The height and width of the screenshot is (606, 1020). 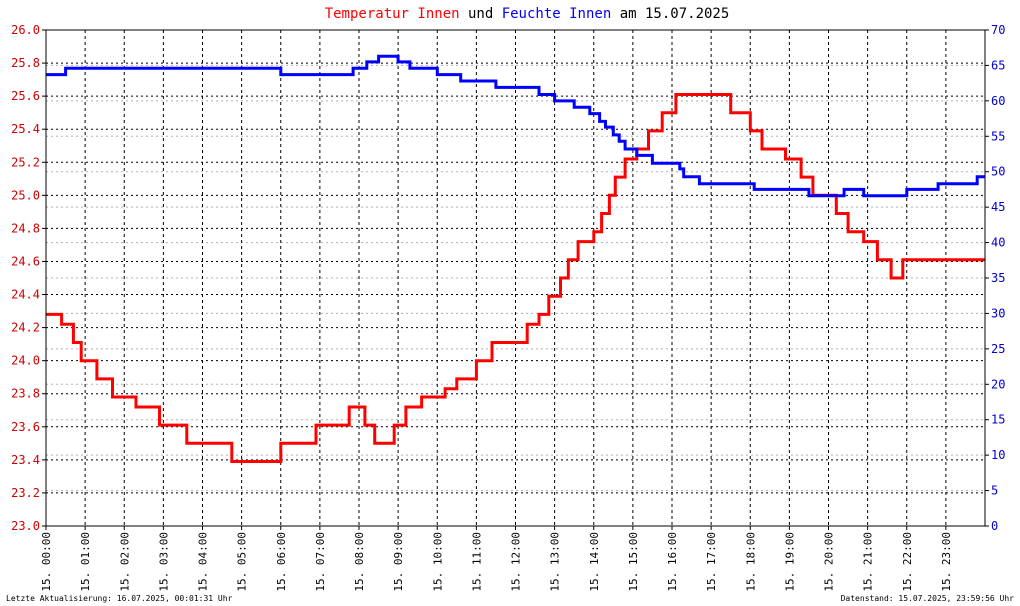 What do you see at coordinates (516, 562) in the screenshot?
I see `x-tick-label: 15. 12:00` at bounding box center [516, 562].